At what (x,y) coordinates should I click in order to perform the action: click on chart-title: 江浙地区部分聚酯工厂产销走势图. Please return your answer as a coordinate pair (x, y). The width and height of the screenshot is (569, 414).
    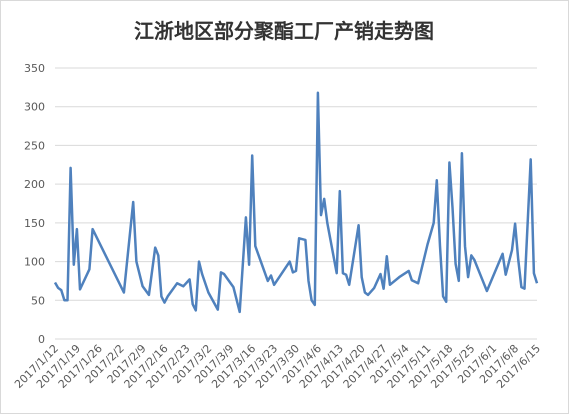
    Looking at the image, I should click on (284, 31).